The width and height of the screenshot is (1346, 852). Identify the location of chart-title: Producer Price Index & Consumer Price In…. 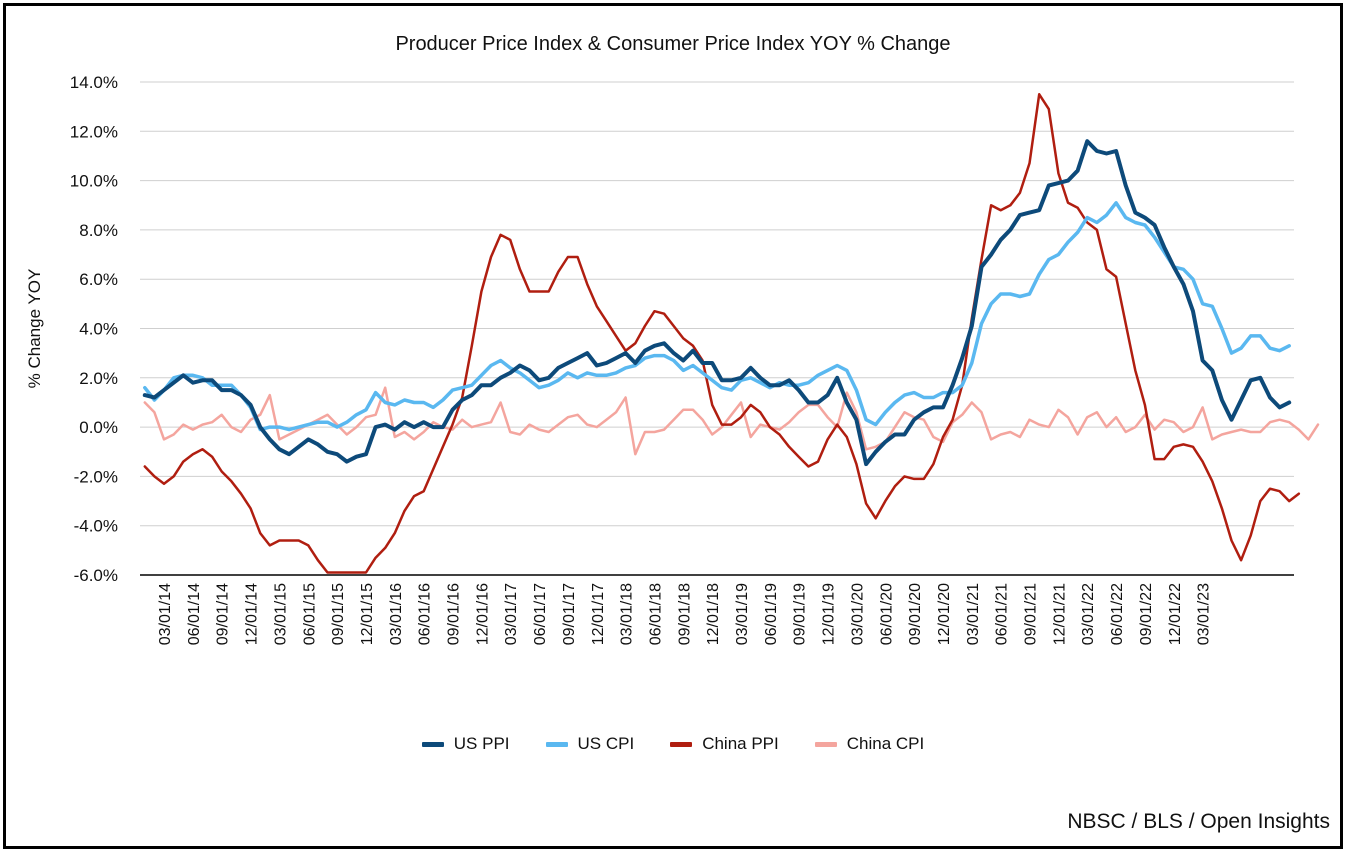
(673, 44).